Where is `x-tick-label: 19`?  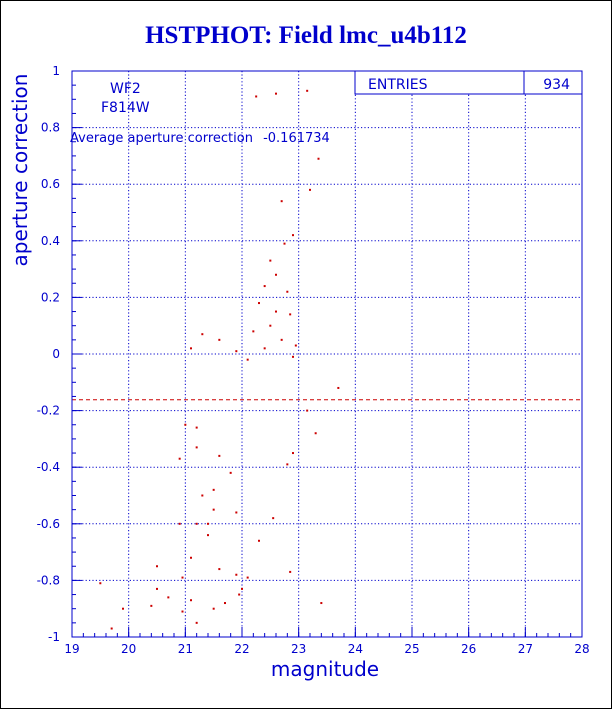 x-tick-label: 19 is located at coordinates (71, 649).